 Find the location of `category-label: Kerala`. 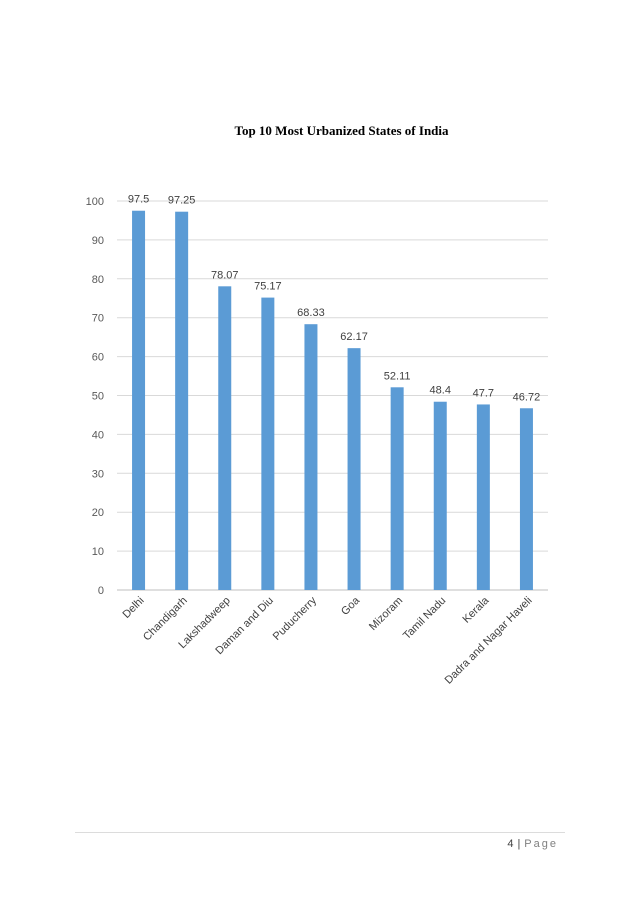

category-label: Kerala is located at coordinates (477, 610).